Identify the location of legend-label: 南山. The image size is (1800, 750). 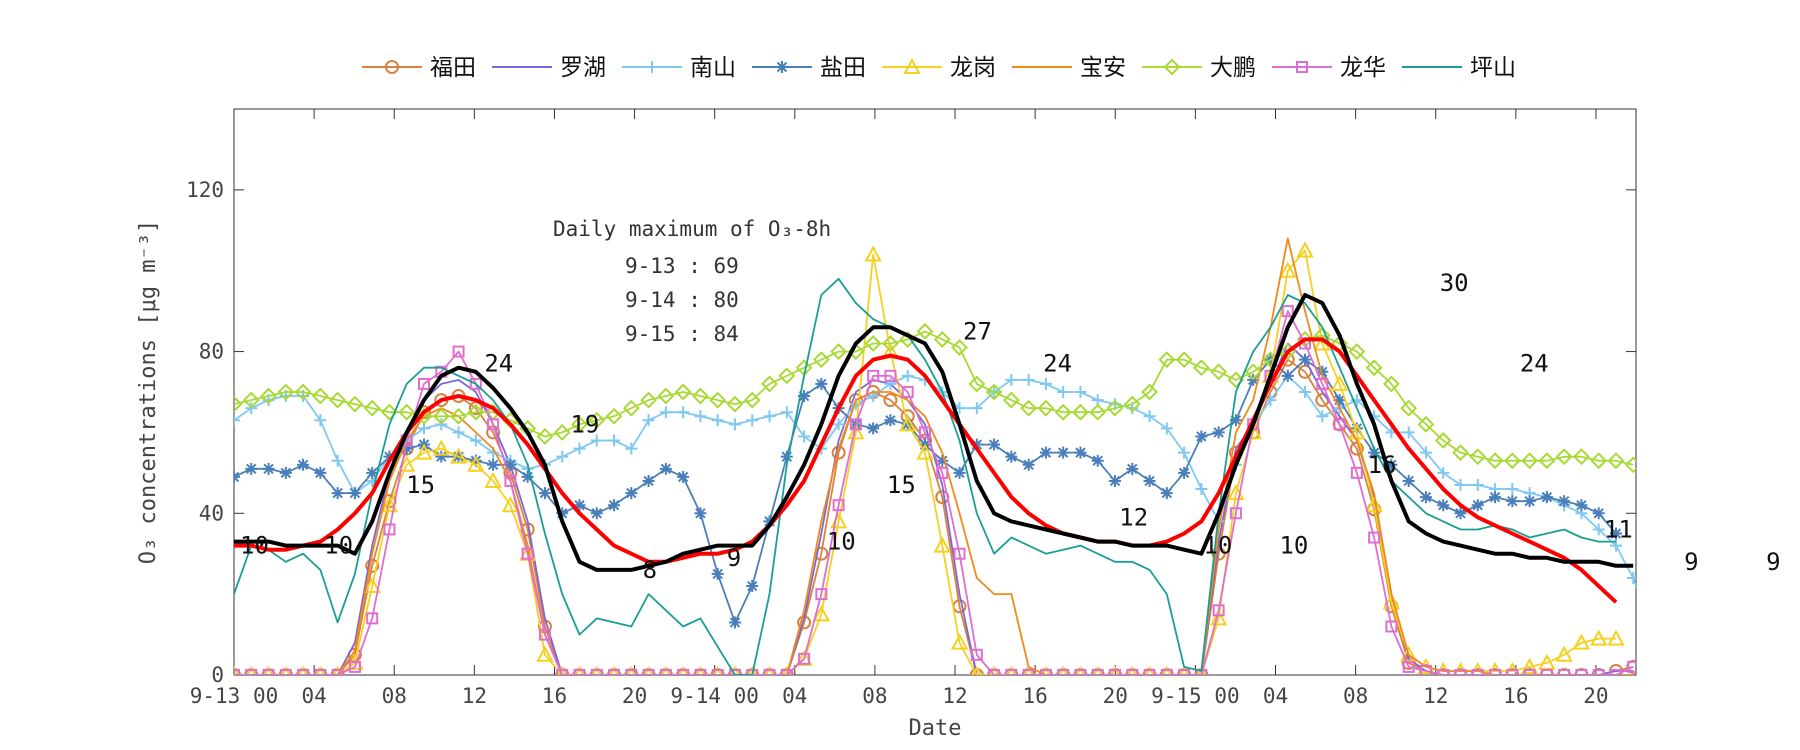
(713, 68).